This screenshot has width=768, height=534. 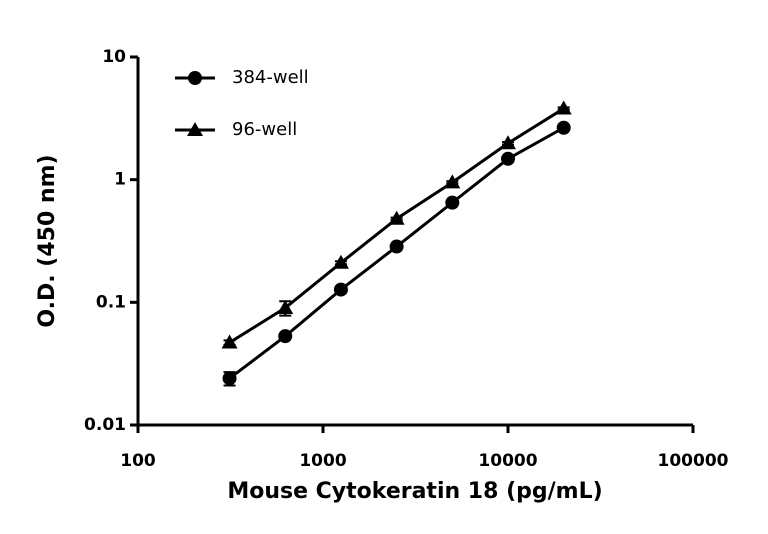 What do you see at coordinates (270, 77) in the screenshot?
I see `legend-label: 384-well` at bounding box center [270, 77].